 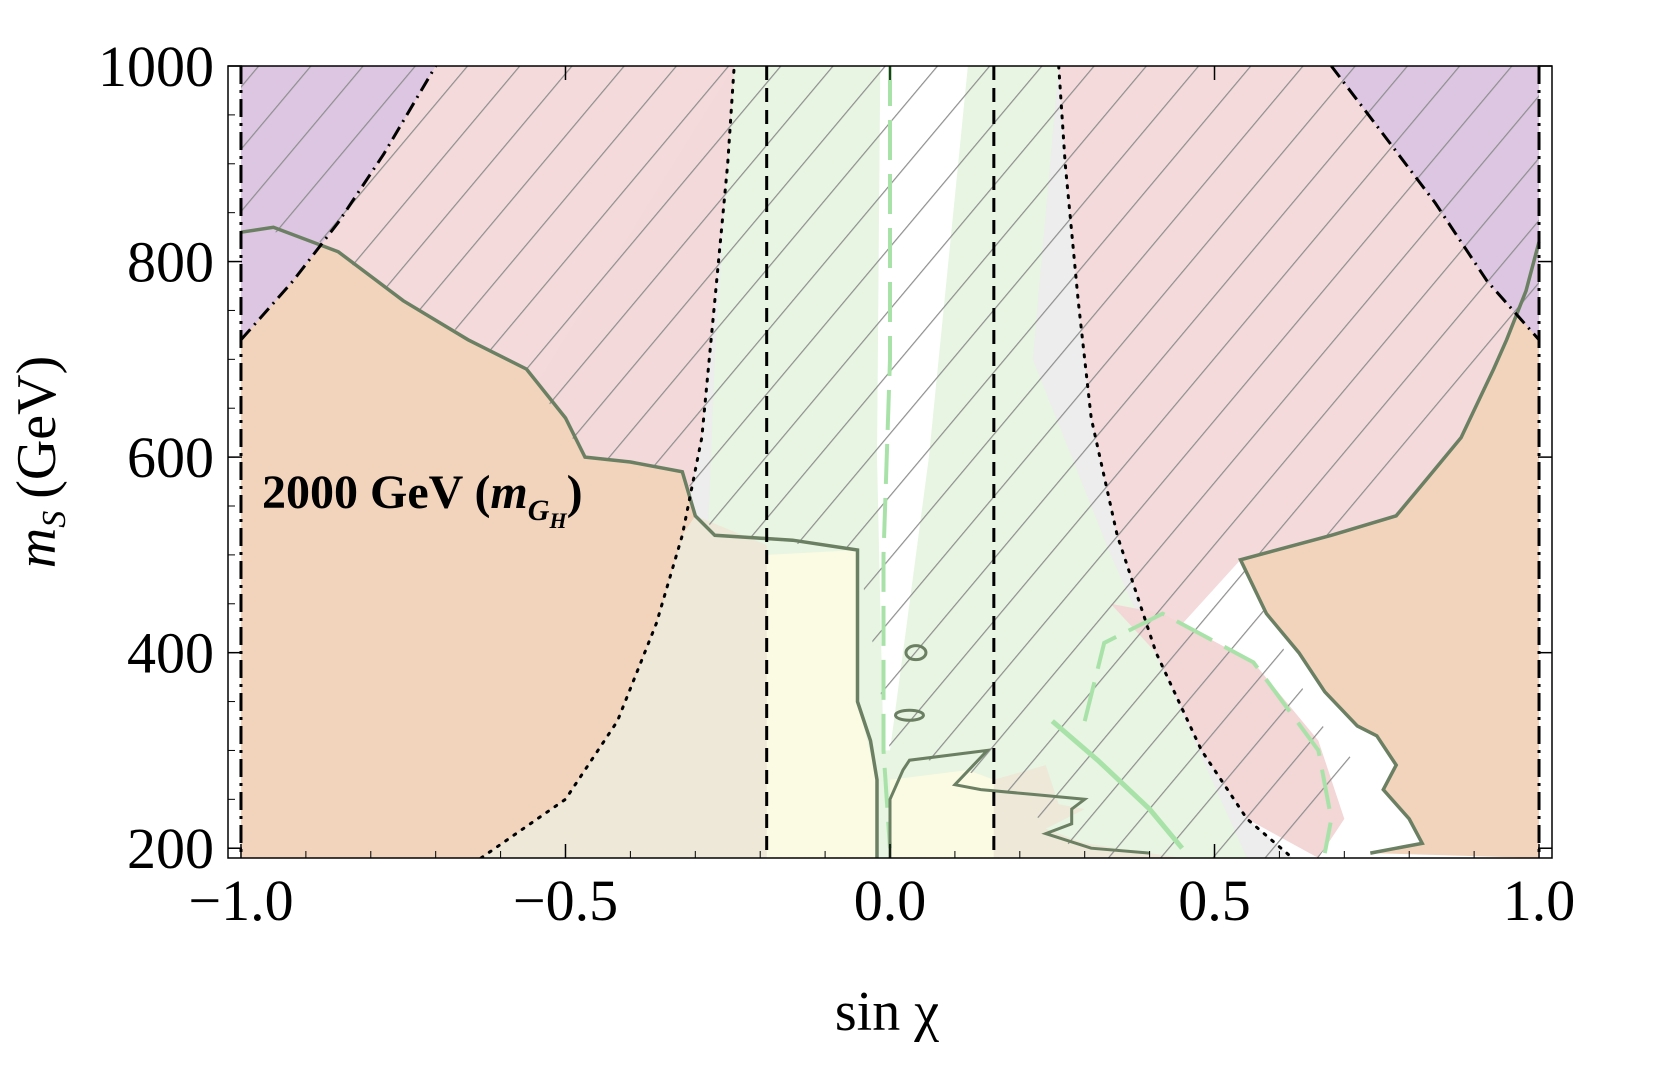 I want to click on x-axis-title: sin χ, so click(x=887, y=1012).